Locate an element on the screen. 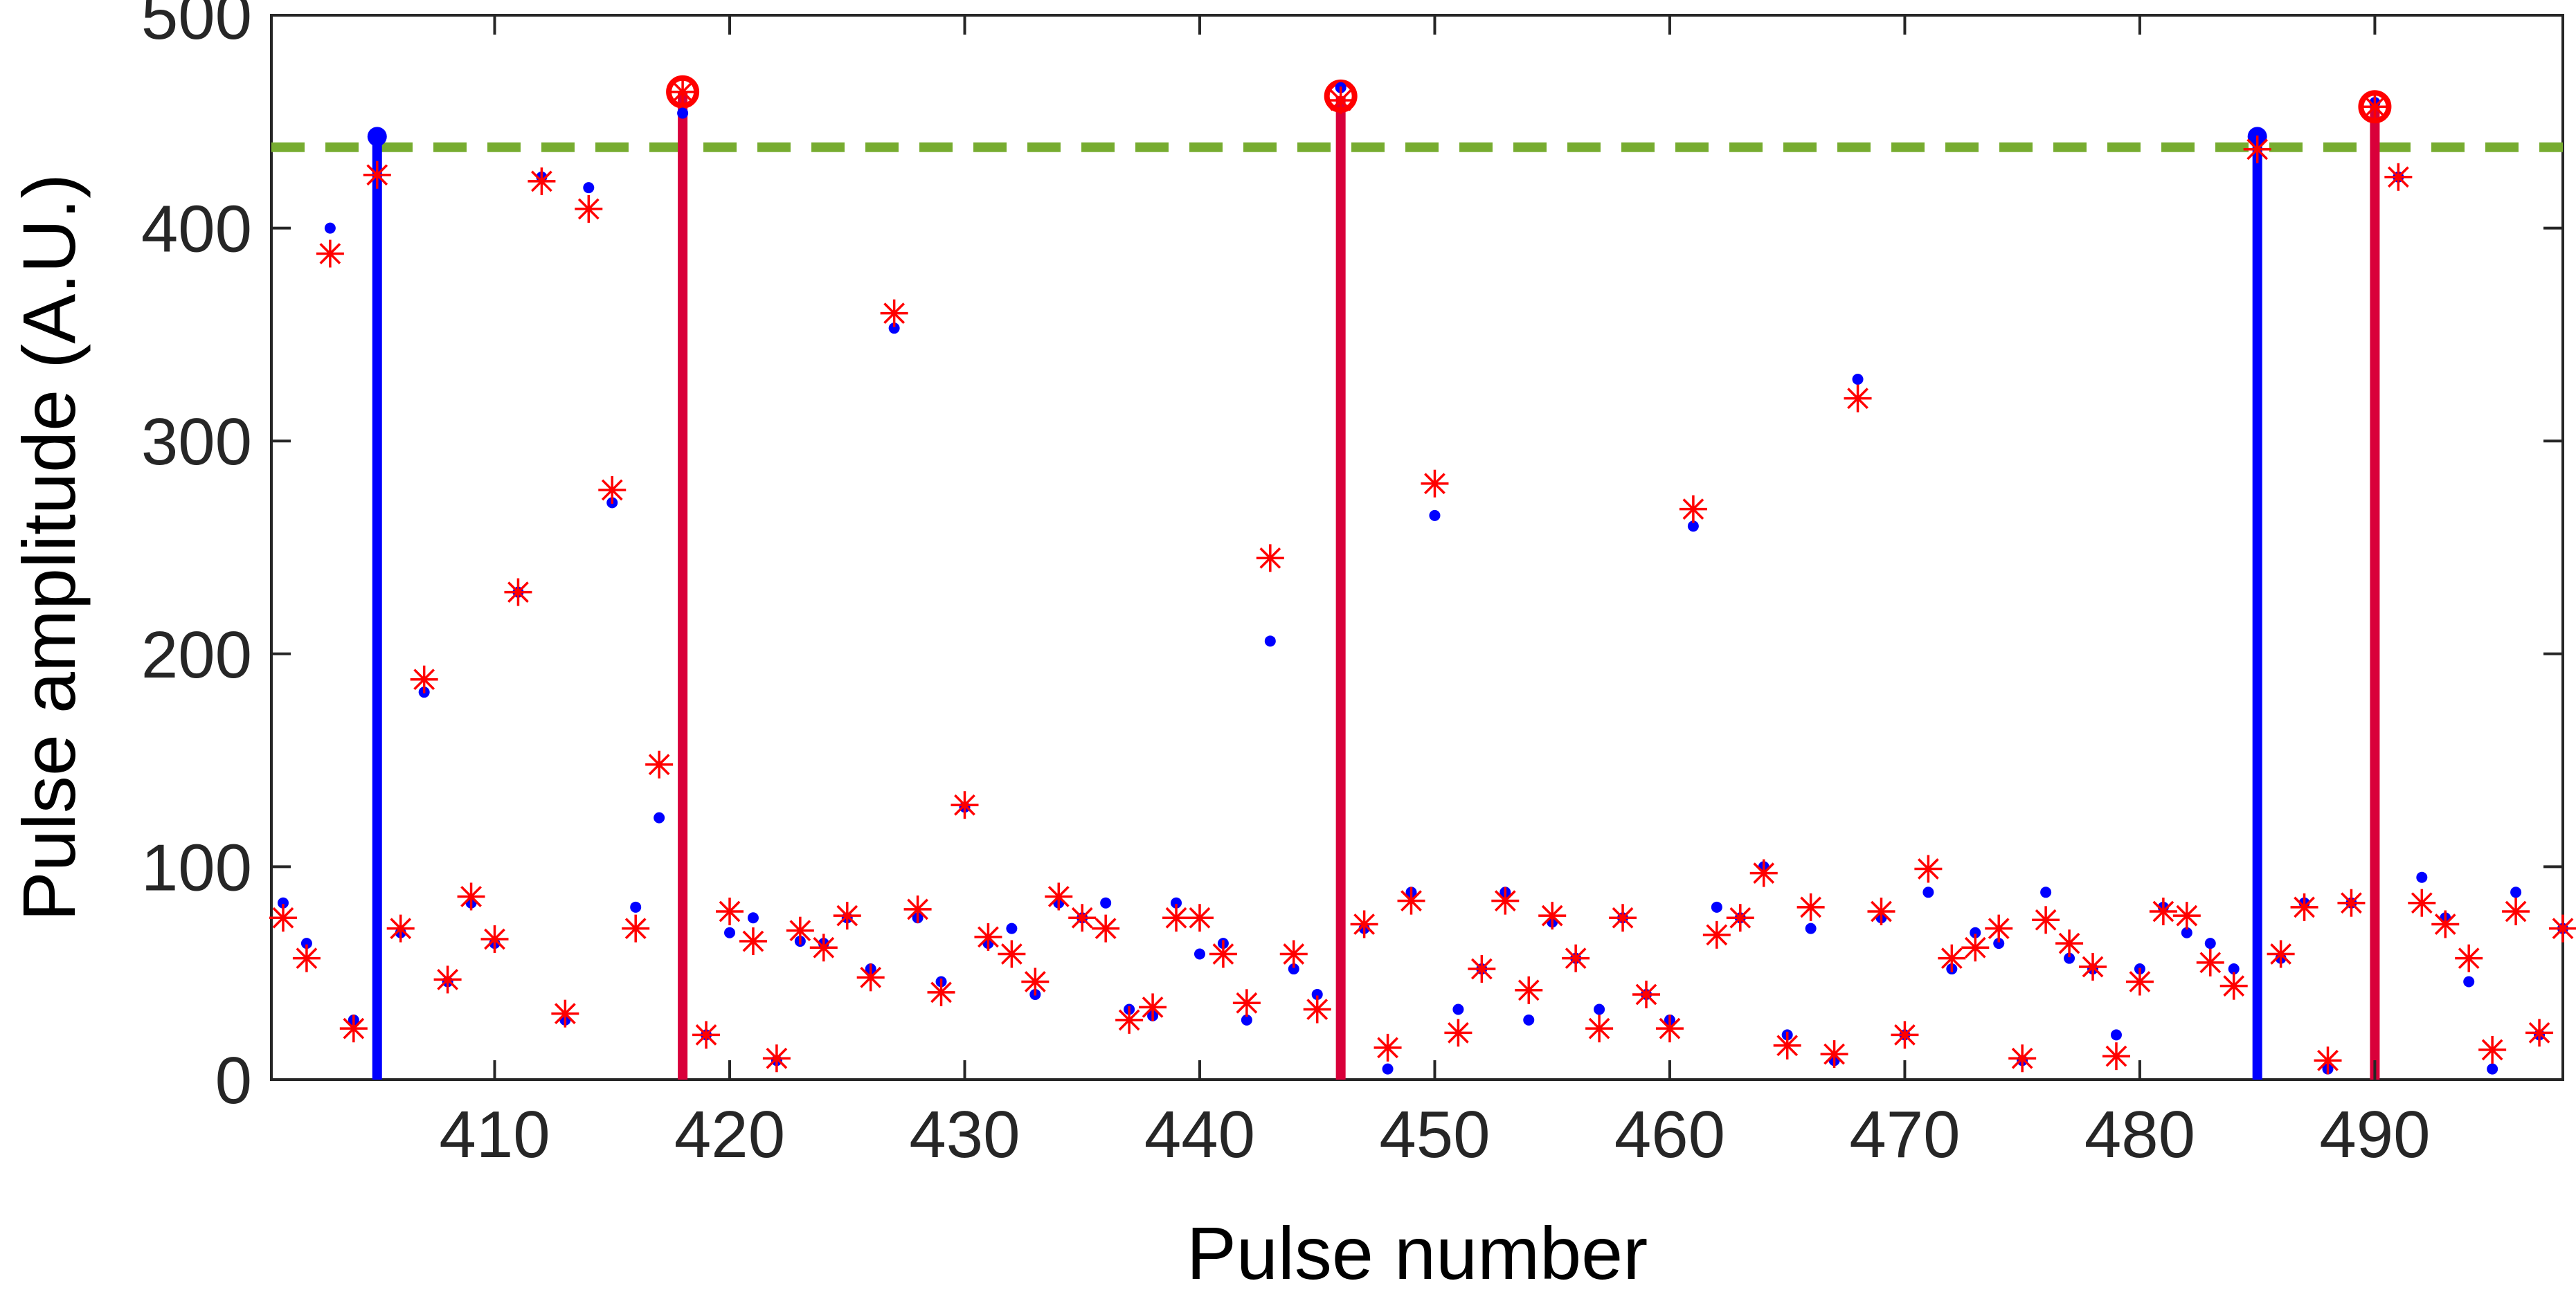 The image size is (2576, 1299). x-tick-label-430: 430 is located at coordinates (964, 1135).